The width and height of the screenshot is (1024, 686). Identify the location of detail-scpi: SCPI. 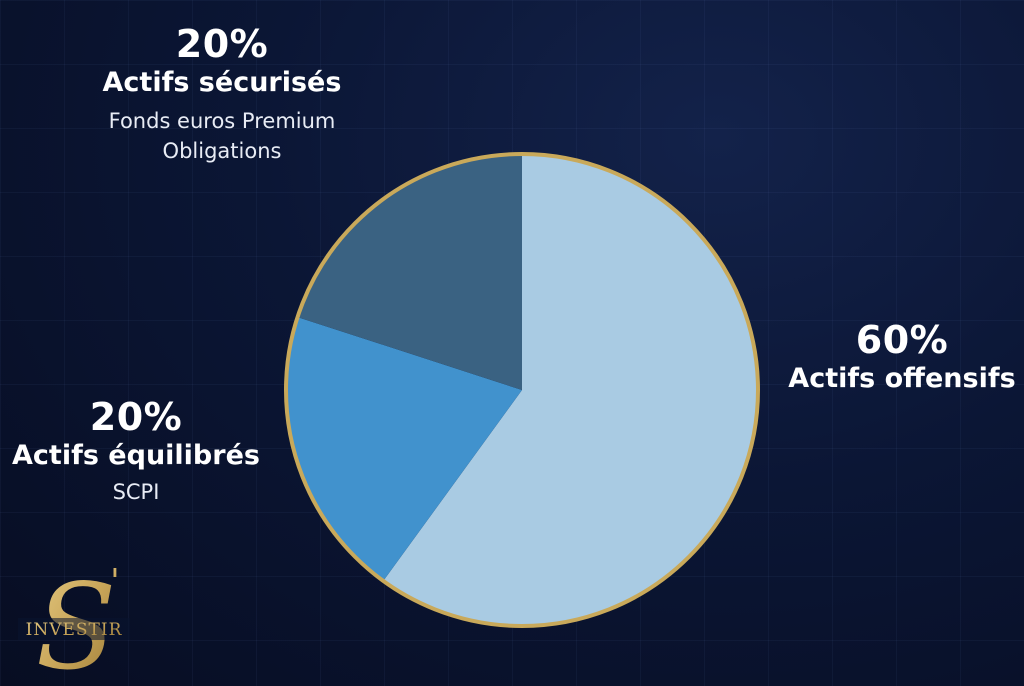
(136, 492).